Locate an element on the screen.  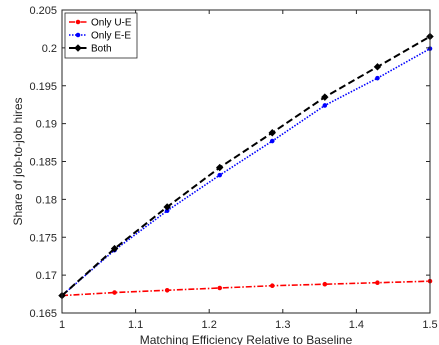
y-tick-label: 0.175 is located at coordinates (43, 238).